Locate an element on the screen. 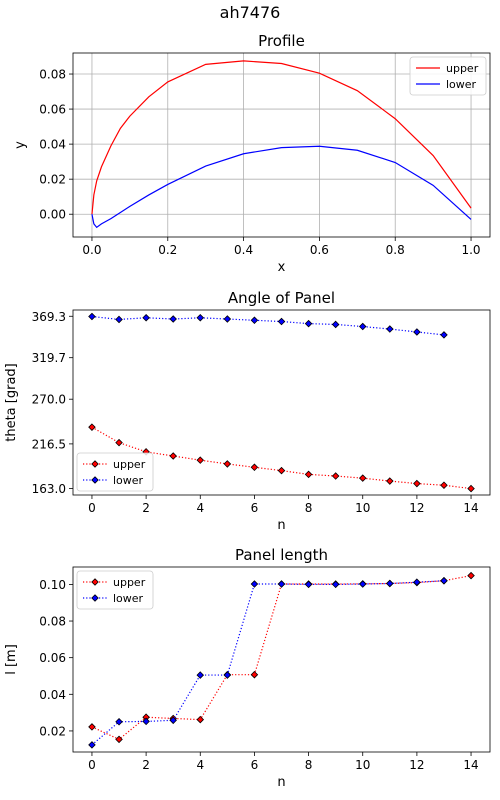 The image size is (500, 800). x-axis-label: n is located at coordinates (281, 525).